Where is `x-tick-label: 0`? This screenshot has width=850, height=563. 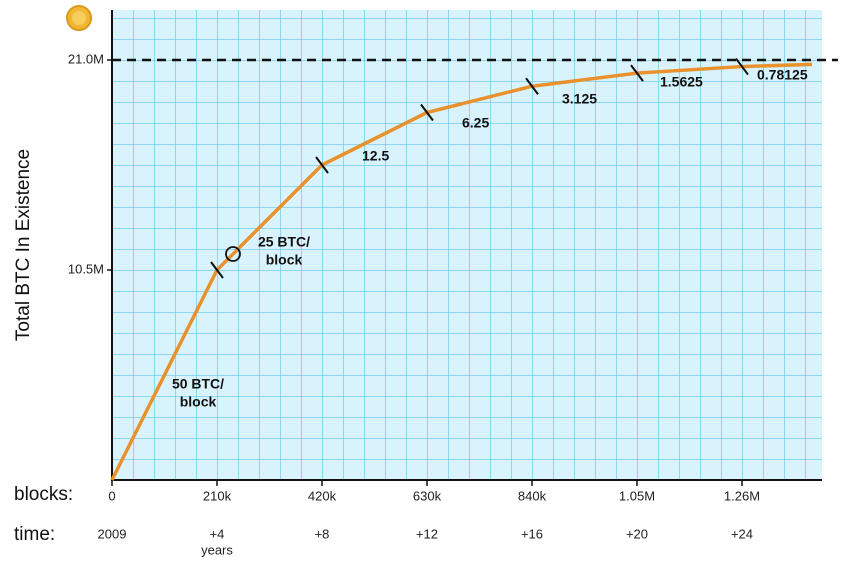
x-tick-label: 0 is located at coordinates (111, 495).